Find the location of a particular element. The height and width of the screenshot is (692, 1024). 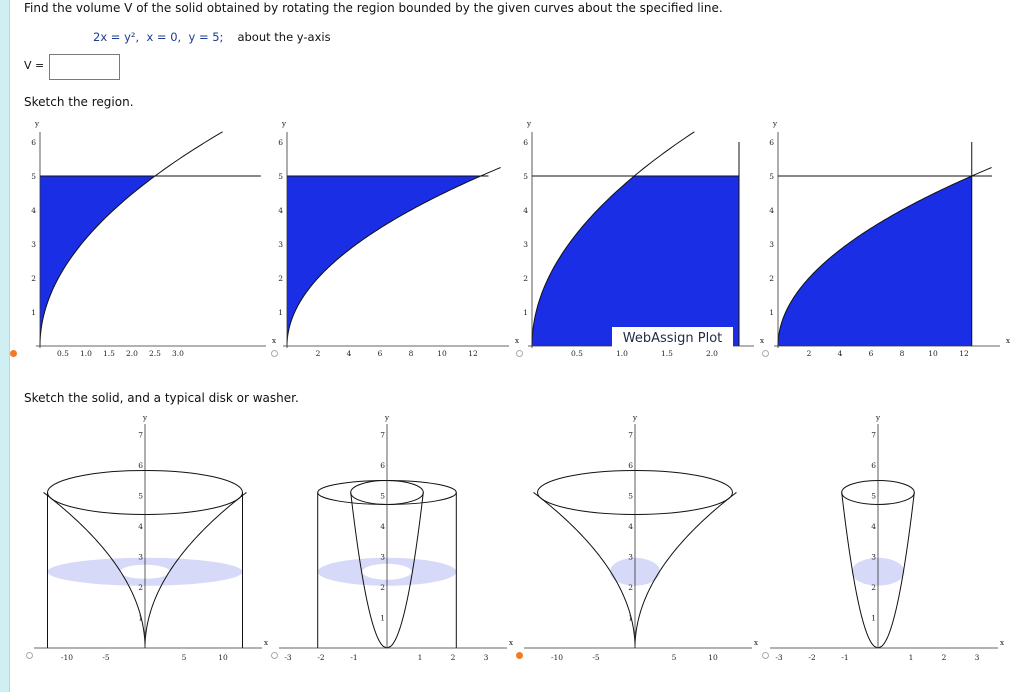

solid-option-2-plot: x y 1 2 3 4 5 6 7 -3 -2 -1 1 2 3 is located at coordinates (395, 536).